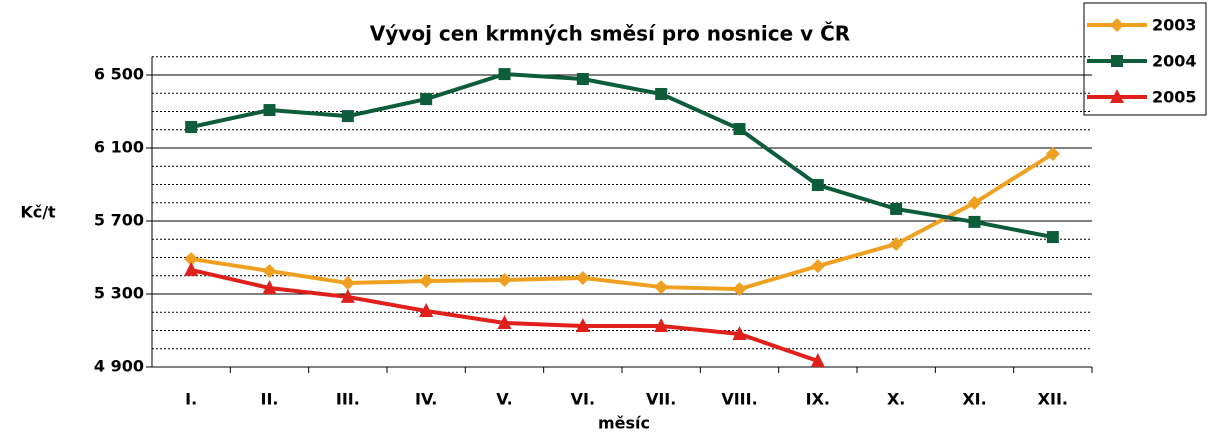 The width and height of the screenshot is (1208, 434). I want to click on x-tick-label: III., so click(348, 399).